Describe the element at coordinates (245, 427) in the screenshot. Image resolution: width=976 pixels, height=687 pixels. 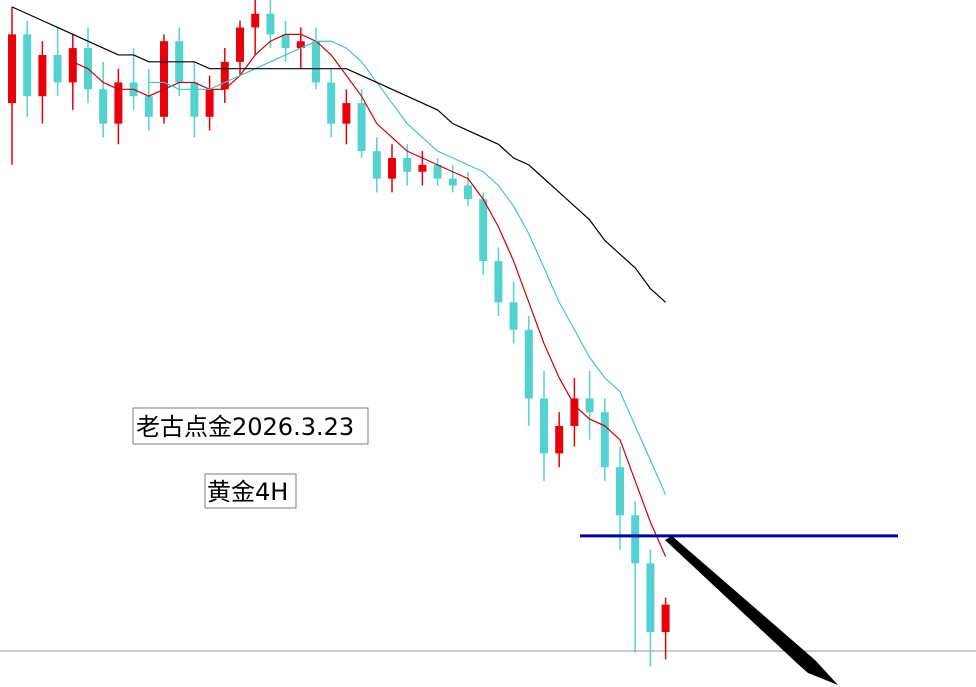
I see `annotation: 老古点金2026.3.23` at that location.